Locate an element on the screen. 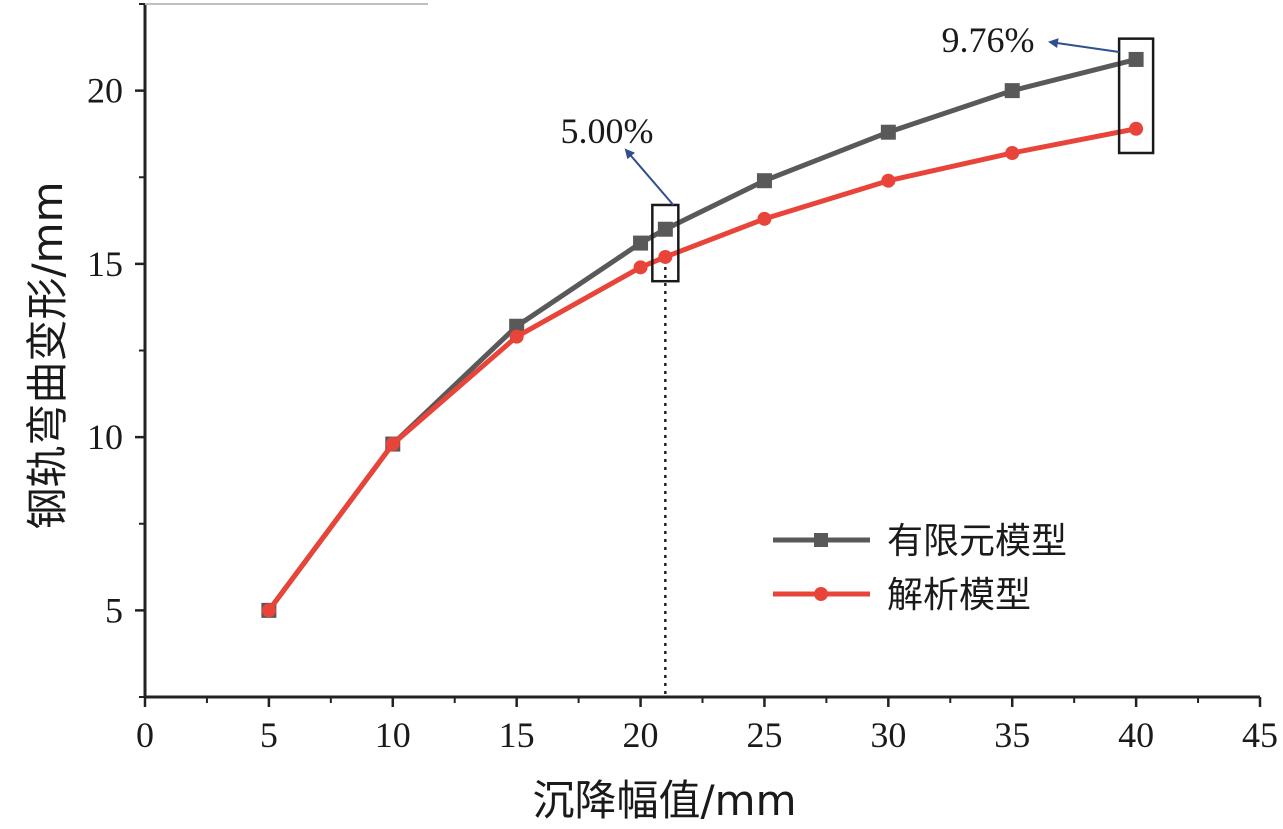 Image resolution: width=1283 pixels, height=829 pixels. y-axis-title: 钢轨弯曲变形/mm is located at coordinates (47, 356).